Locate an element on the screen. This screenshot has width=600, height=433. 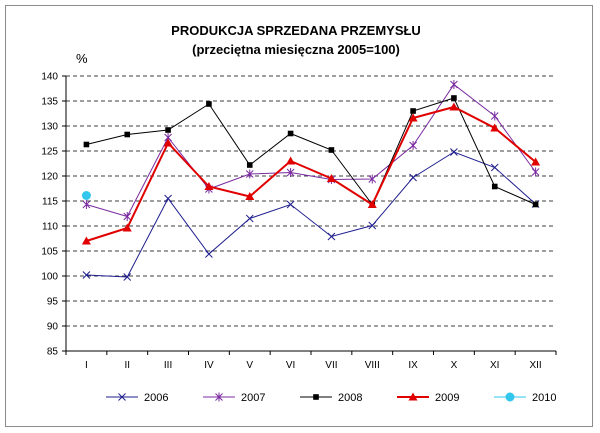
legend-item-2008: 2008 is located at coordinates (331, 398).